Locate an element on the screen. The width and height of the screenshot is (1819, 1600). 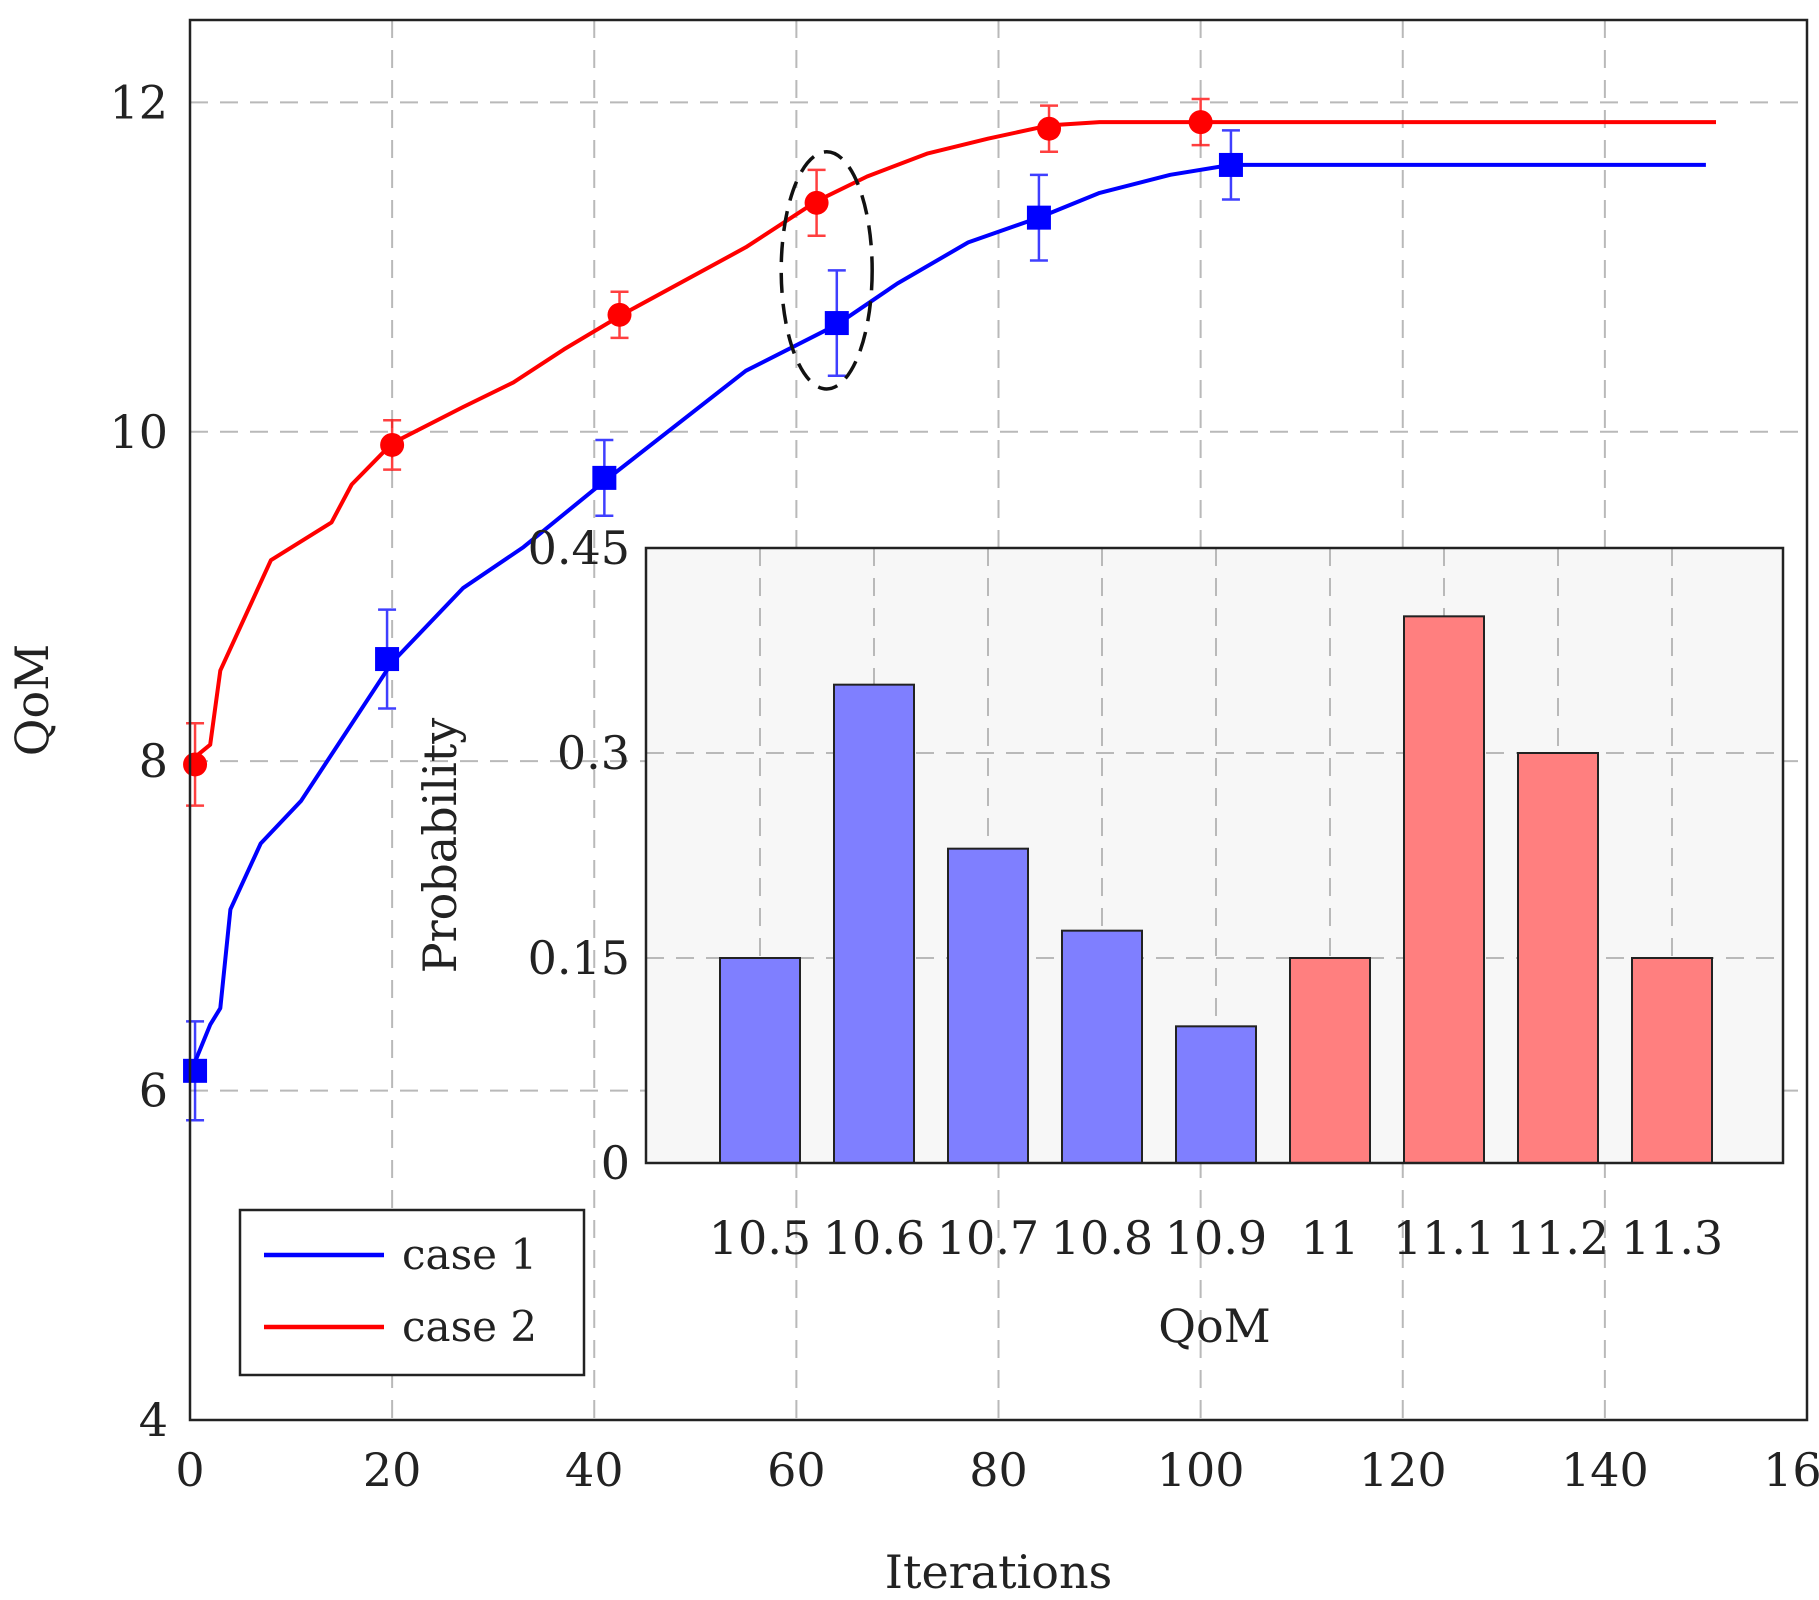
legend-box is located at coordinates (412, 1292).